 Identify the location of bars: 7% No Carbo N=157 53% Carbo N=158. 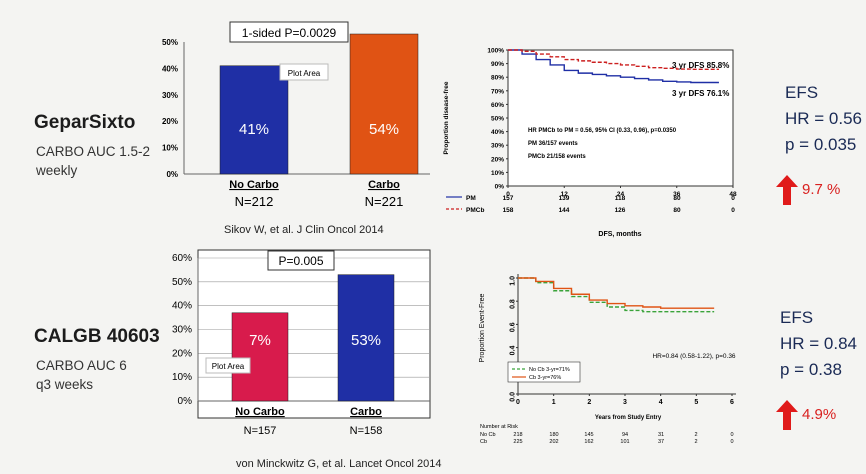
(313, 355).